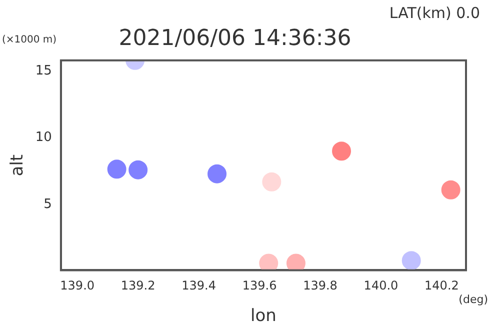 The image size is (490, 331). I want to click on y-tick-label: 10, so click(43, 138).